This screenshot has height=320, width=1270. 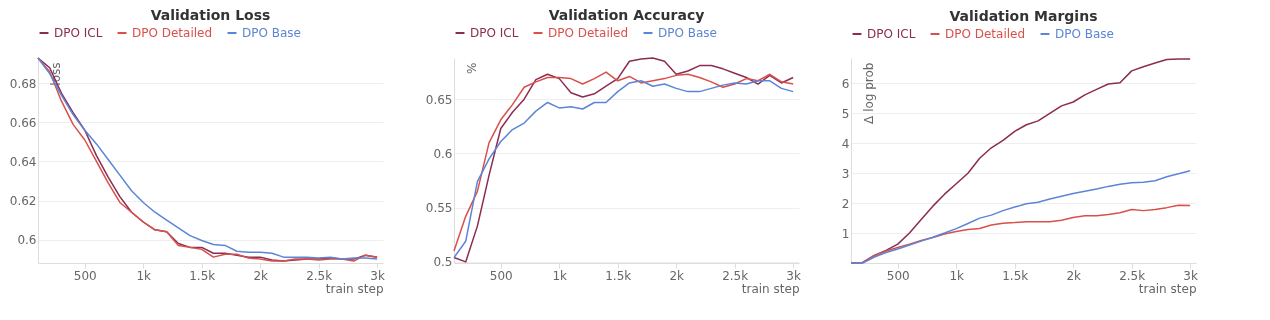 I want to click on y-tick-label: 4, so click(x=845, y=143).